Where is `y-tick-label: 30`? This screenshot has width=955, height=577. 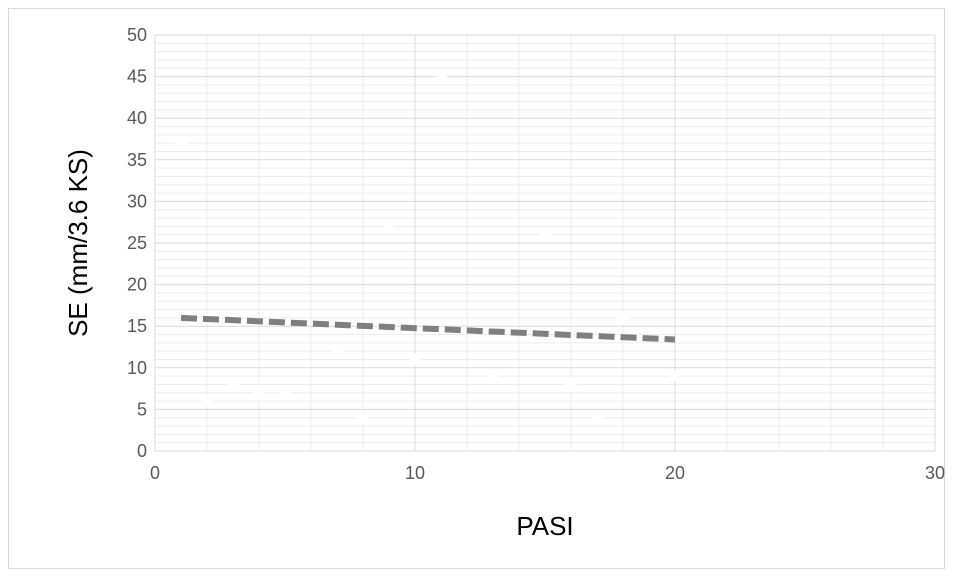
y-tick-label: 30 is located at coordinates (137, 201).